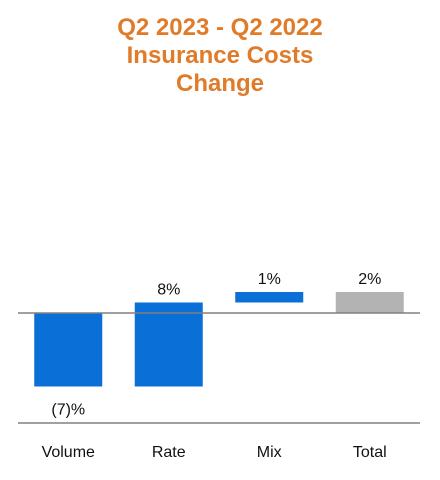  What do you see at coordinates (369, 279) in the screenshot?
I see `data-label-total: 2%` at bounding box center [369, 279].